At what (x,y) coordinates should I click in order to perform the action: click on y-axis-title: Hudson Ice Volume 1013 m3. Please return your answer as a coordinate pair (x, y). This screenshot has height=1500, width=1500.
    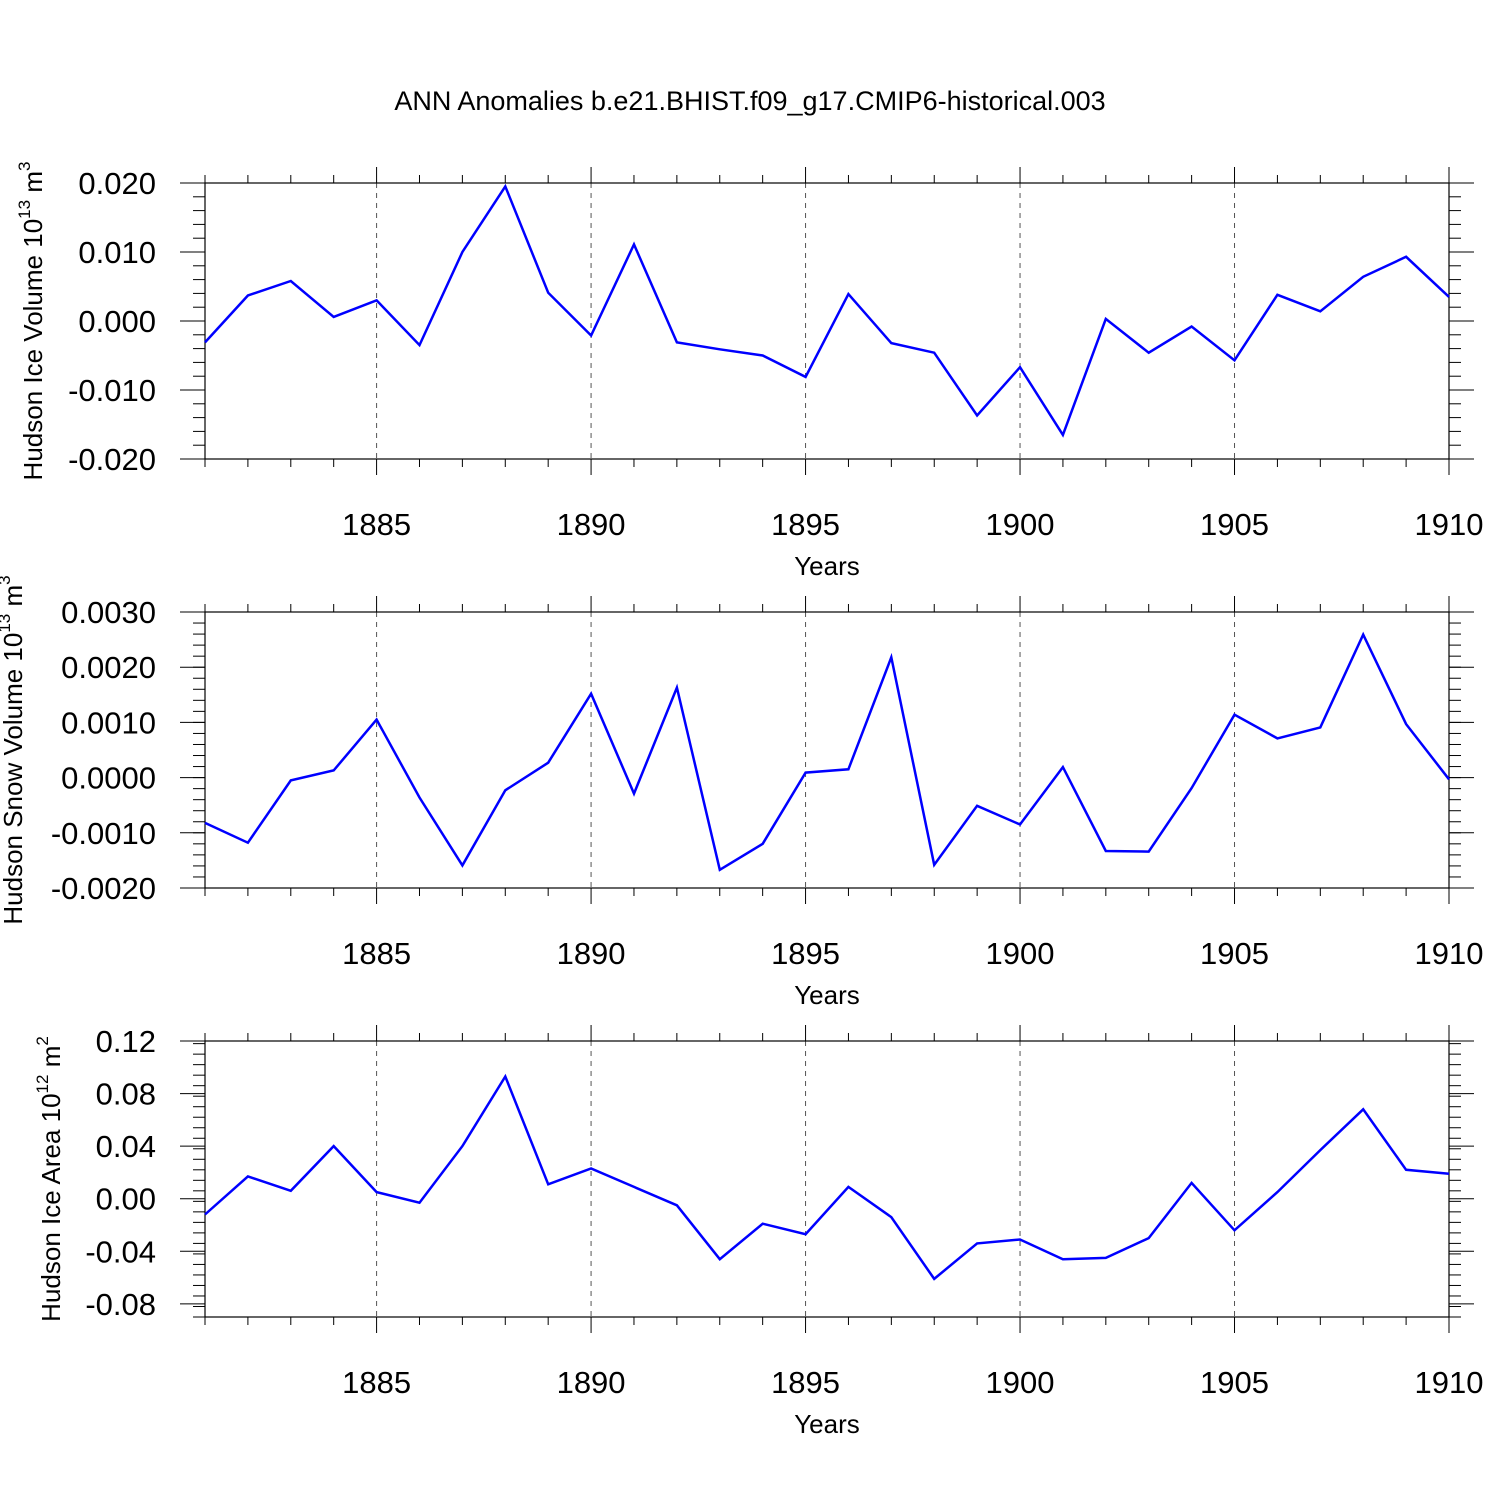
    Looking at the image, I should click on (31, 321).